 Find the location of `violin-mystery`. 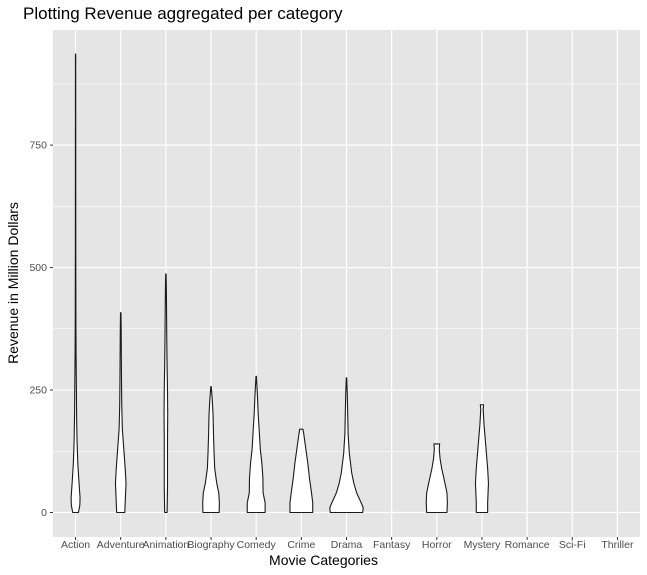

violin-mystery is located at coordinates (482, 459).